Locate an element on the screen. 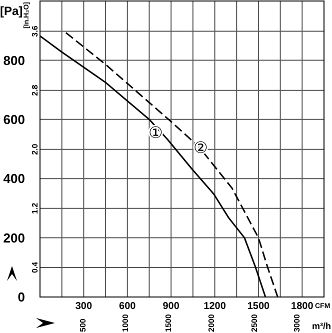  y-tick-label: 600 is located at coordinates (14, 120).